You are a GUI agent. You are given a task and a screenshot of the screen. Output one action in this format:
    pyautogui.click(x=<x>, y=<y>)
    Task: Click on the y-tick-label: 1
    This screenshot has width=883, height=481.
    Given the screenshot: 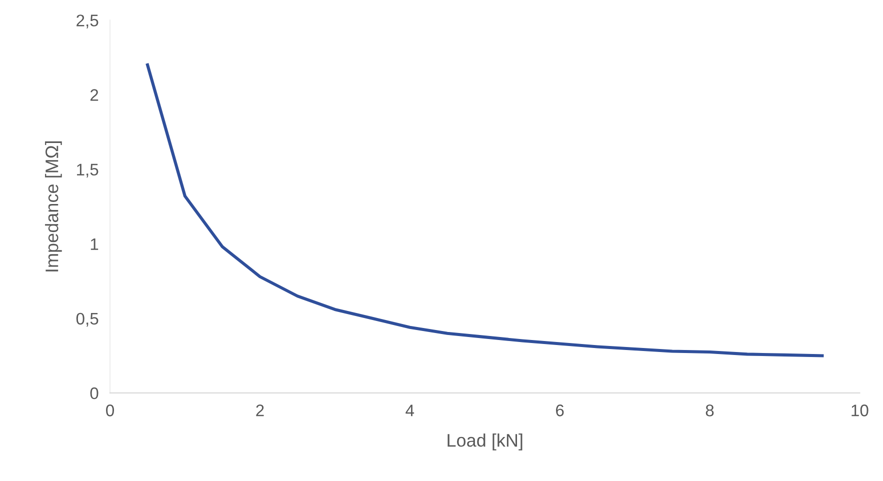 What is the action you would take?
    pyautogui.click(x=94, y=244)
    